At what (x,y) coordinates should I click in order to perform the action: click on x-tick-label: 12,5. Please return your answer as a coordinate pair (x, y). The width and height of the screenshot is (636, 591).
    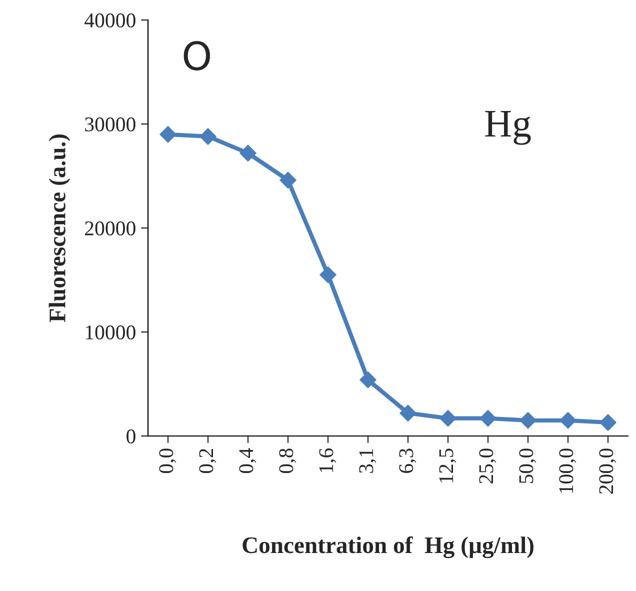
    Looking at the image, I should click on (447, 465).